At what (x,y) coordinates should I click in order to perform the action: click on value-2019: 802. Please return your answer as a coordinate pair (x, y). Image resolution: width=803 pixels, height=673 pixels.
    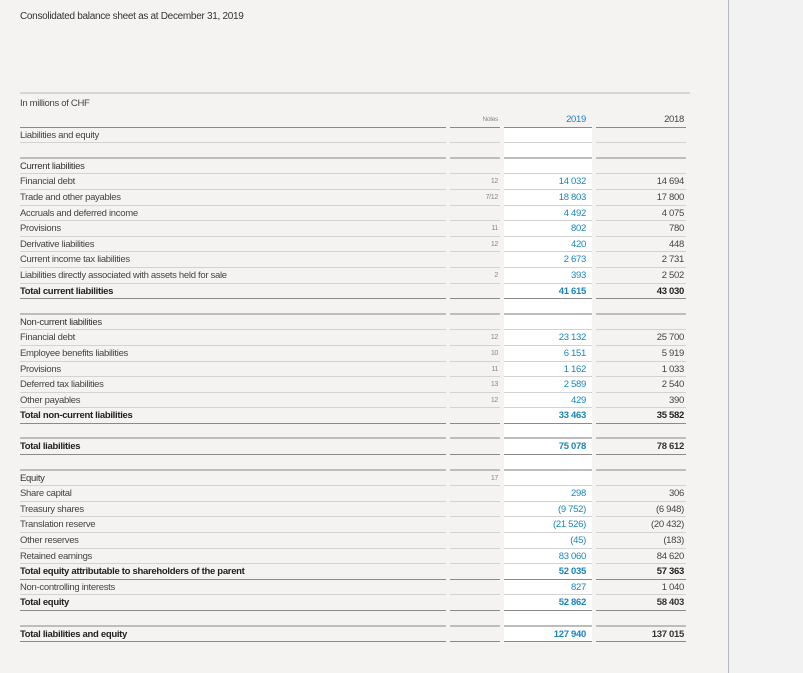
    Looking at the image, I should click on (548, 229).